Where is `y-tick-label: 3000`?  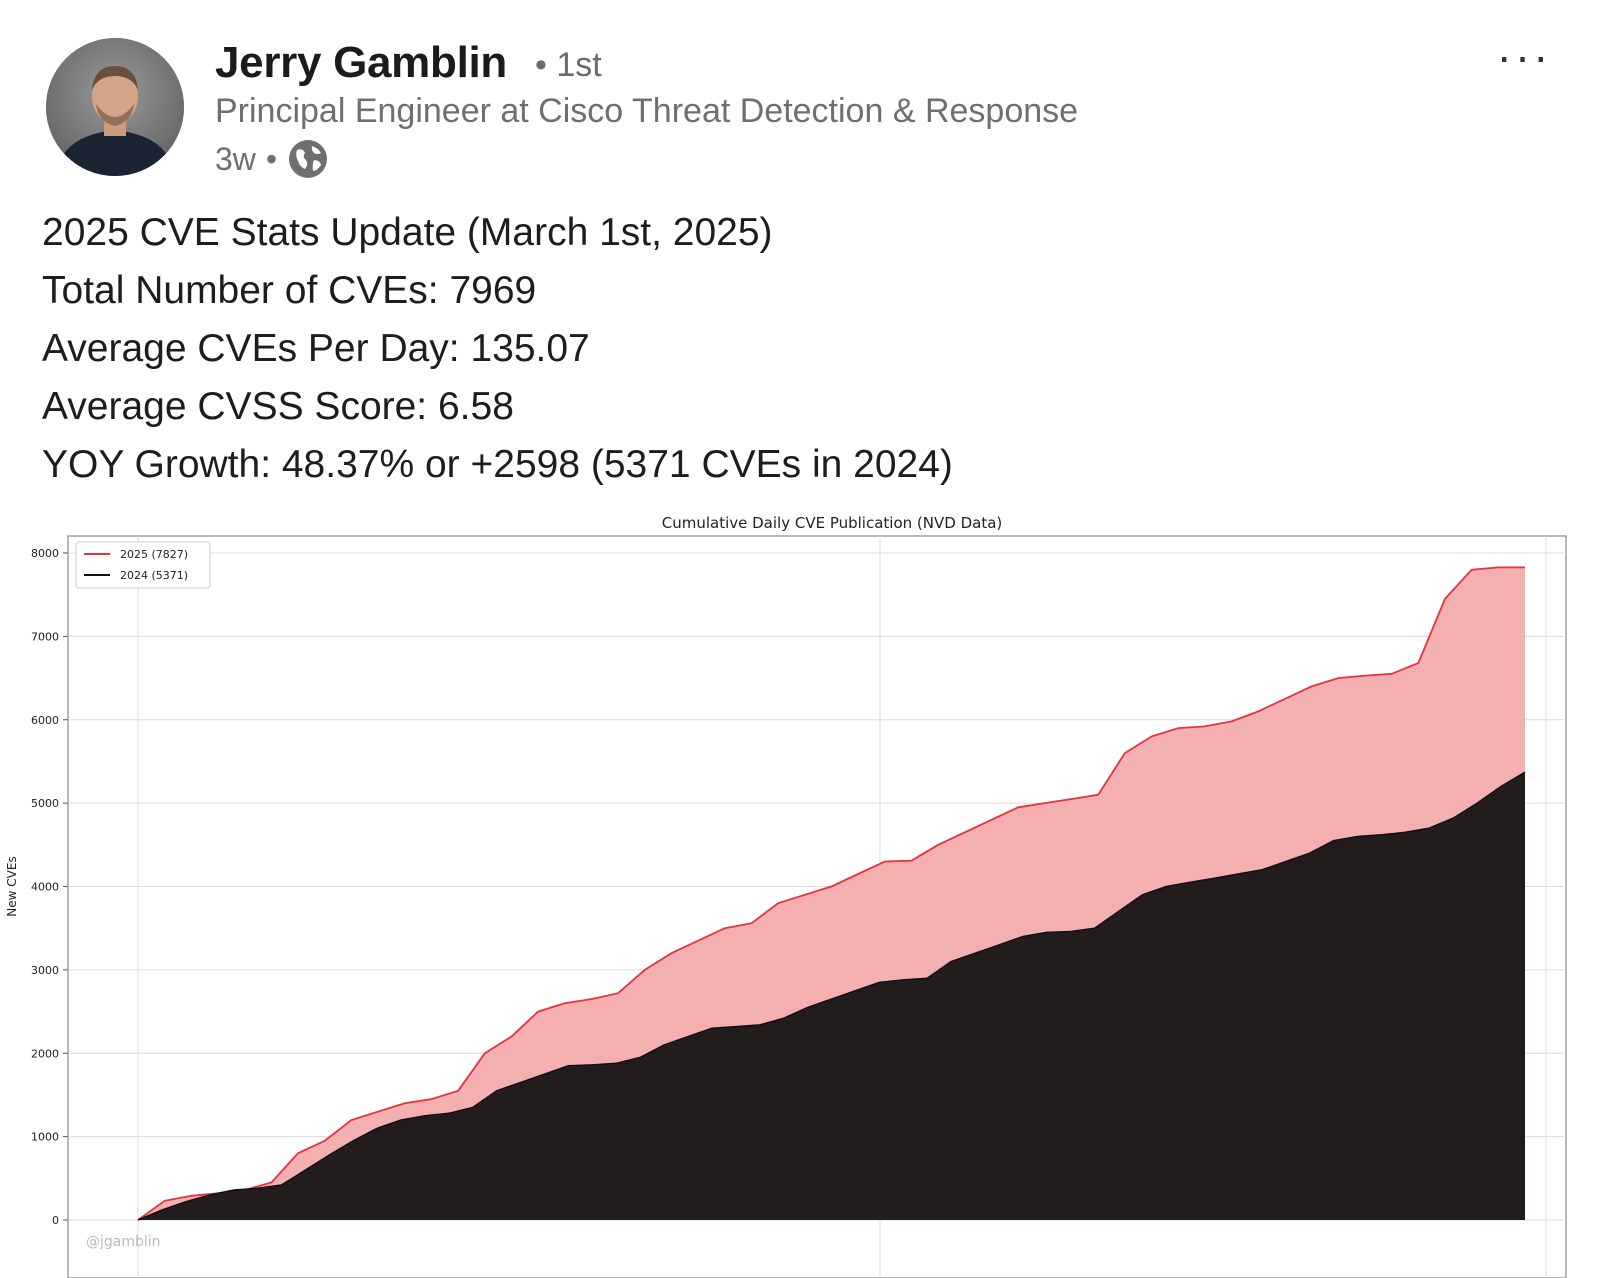
y-tick-label: 3000 is located at coordinates (45, 970).